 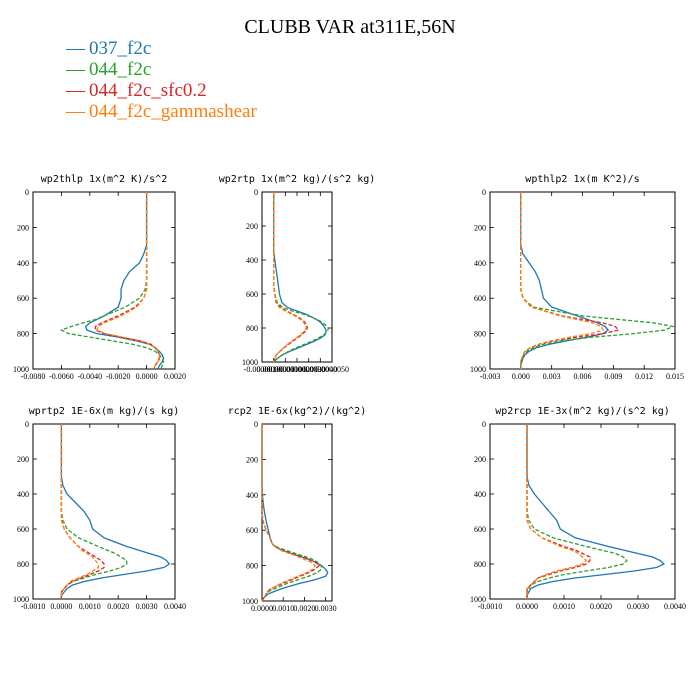 What do you see at coordinates (118, 376) in the screenshot?
I see `x-tick-label: -0.0020` at bounding box center [118, 376].